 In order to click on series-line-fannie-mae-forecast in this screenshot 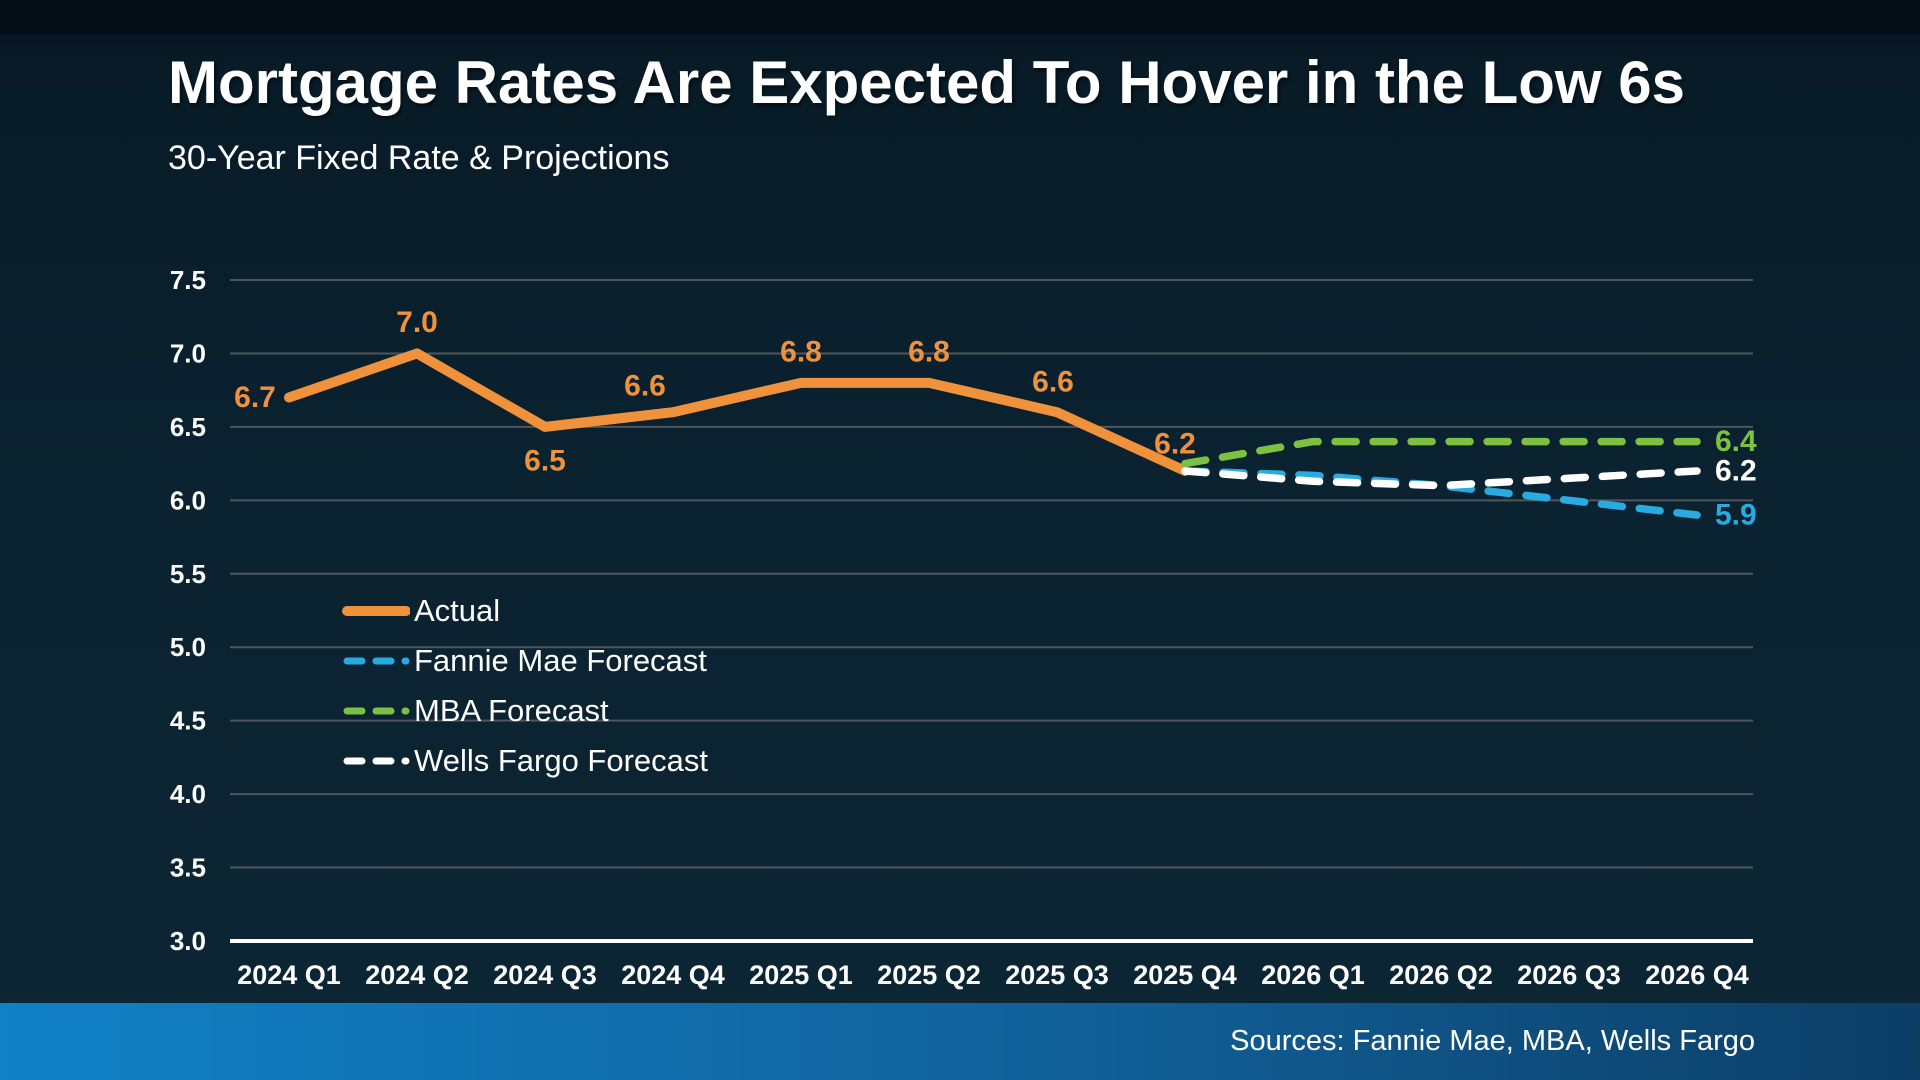, I will do `click(1441, 493)`.